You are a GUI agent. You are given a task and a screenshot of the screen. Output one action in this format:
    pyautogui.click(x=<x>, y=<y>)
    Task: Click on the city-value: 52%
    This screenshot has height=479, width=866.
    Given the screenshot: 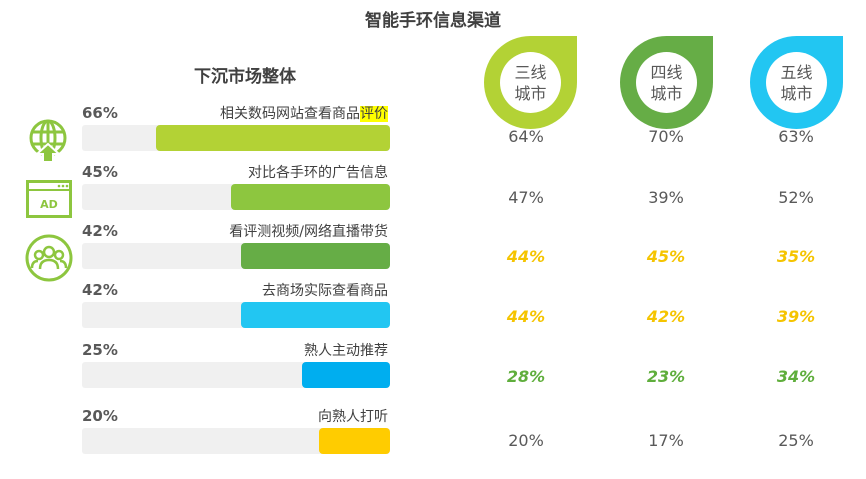 What is the action you would take?
    pyautogui.click(x=796, y=197)
    